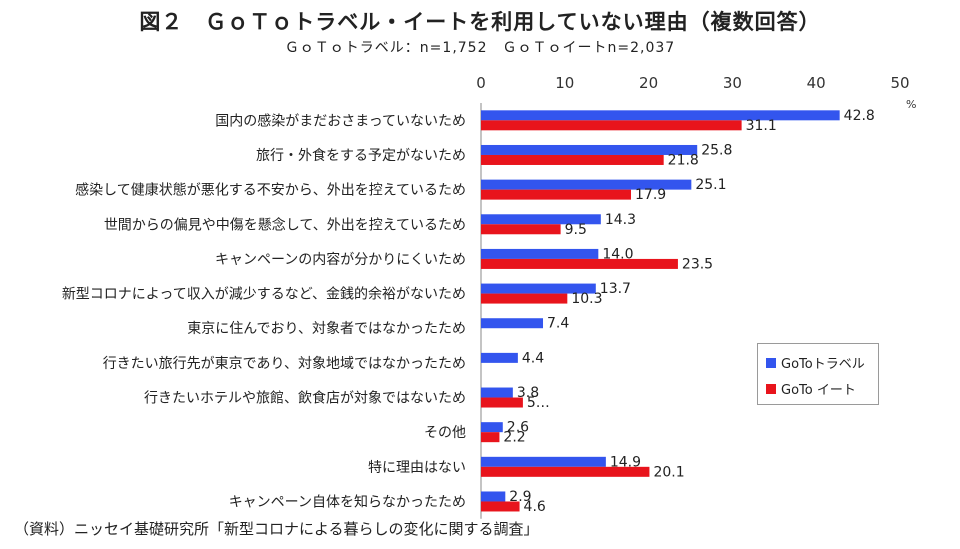  What do you see at coordinates (697, 264) in the screenshot?
I see `data-label-eat: 23.5` at bounding box center [697, 264].